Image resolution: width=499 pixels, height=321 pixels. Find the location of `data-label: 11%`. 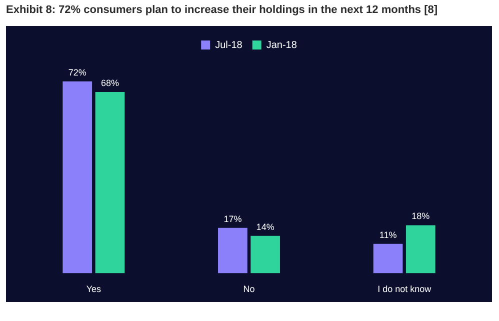

data-label: 11% is located at coordinates (388, 235).